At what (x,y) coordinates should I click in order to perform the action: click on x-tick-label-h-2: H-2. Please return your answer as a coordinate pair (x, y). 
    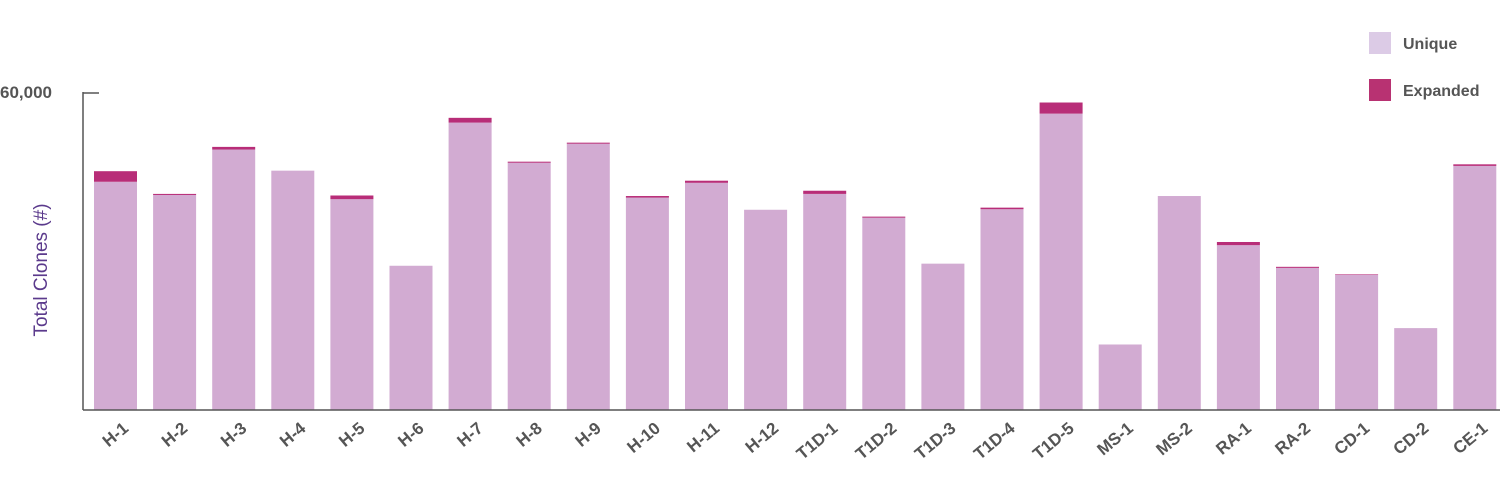
    Looking at the image, I should click on (174, 435).